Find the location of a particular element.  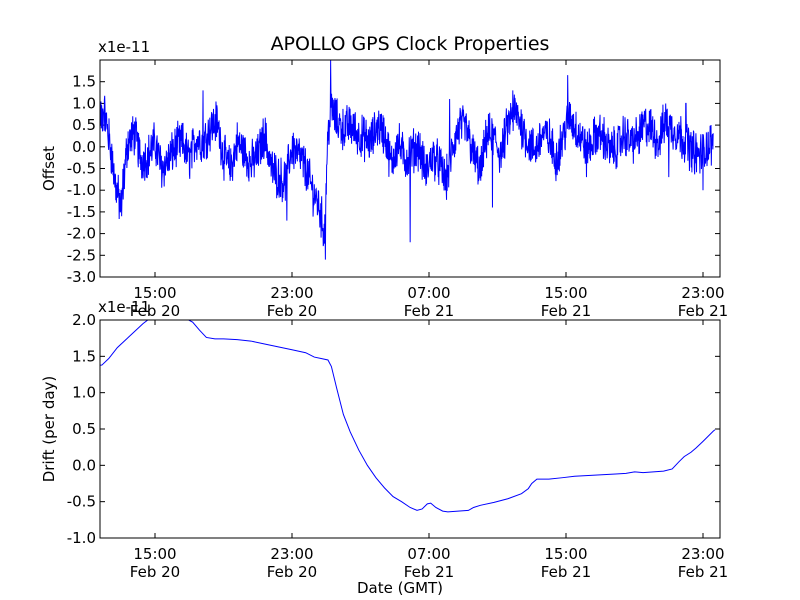

y-tick-label: -2.0 is located at coordinates (81, 234).